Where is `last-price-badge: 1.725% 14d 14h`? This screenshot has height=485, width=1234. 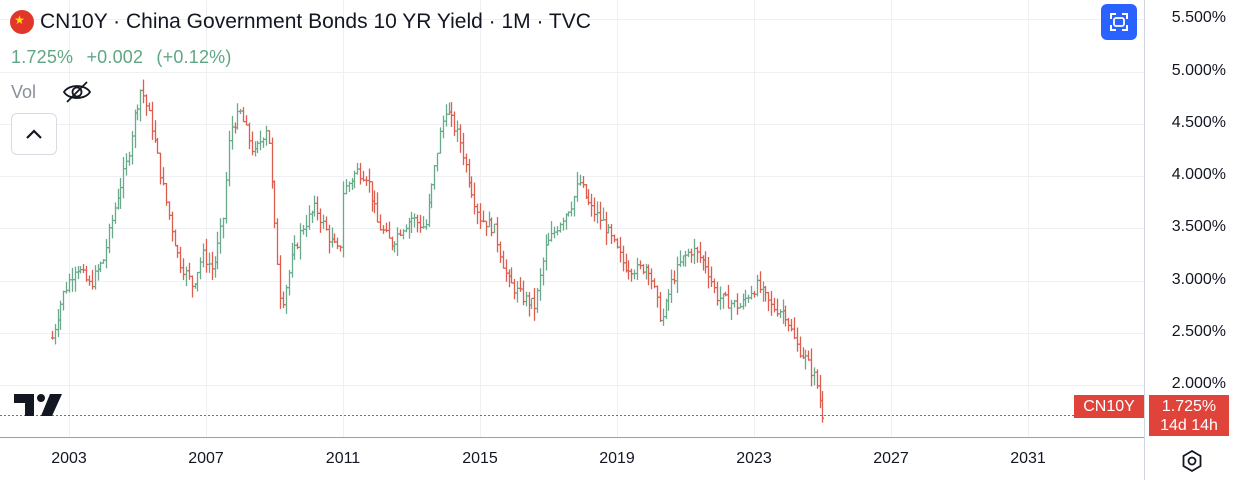 last-price-badge: 1.725% 14d 14h is located at coordinates (1189, 415).